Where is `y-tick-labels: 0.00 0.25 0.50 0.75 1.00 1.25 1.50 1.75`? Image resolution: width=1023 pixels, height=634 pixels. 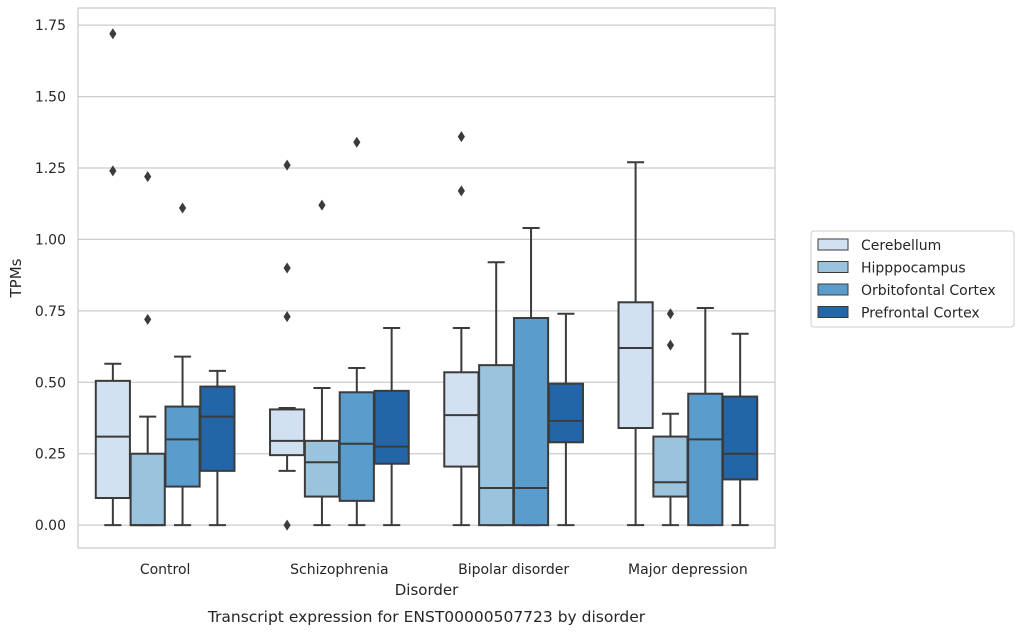
y-tick-labels: 0.00 0.25 0.50 0.75 1.00 1.25 1.50 1.75 is located at coordinates (50, 276).